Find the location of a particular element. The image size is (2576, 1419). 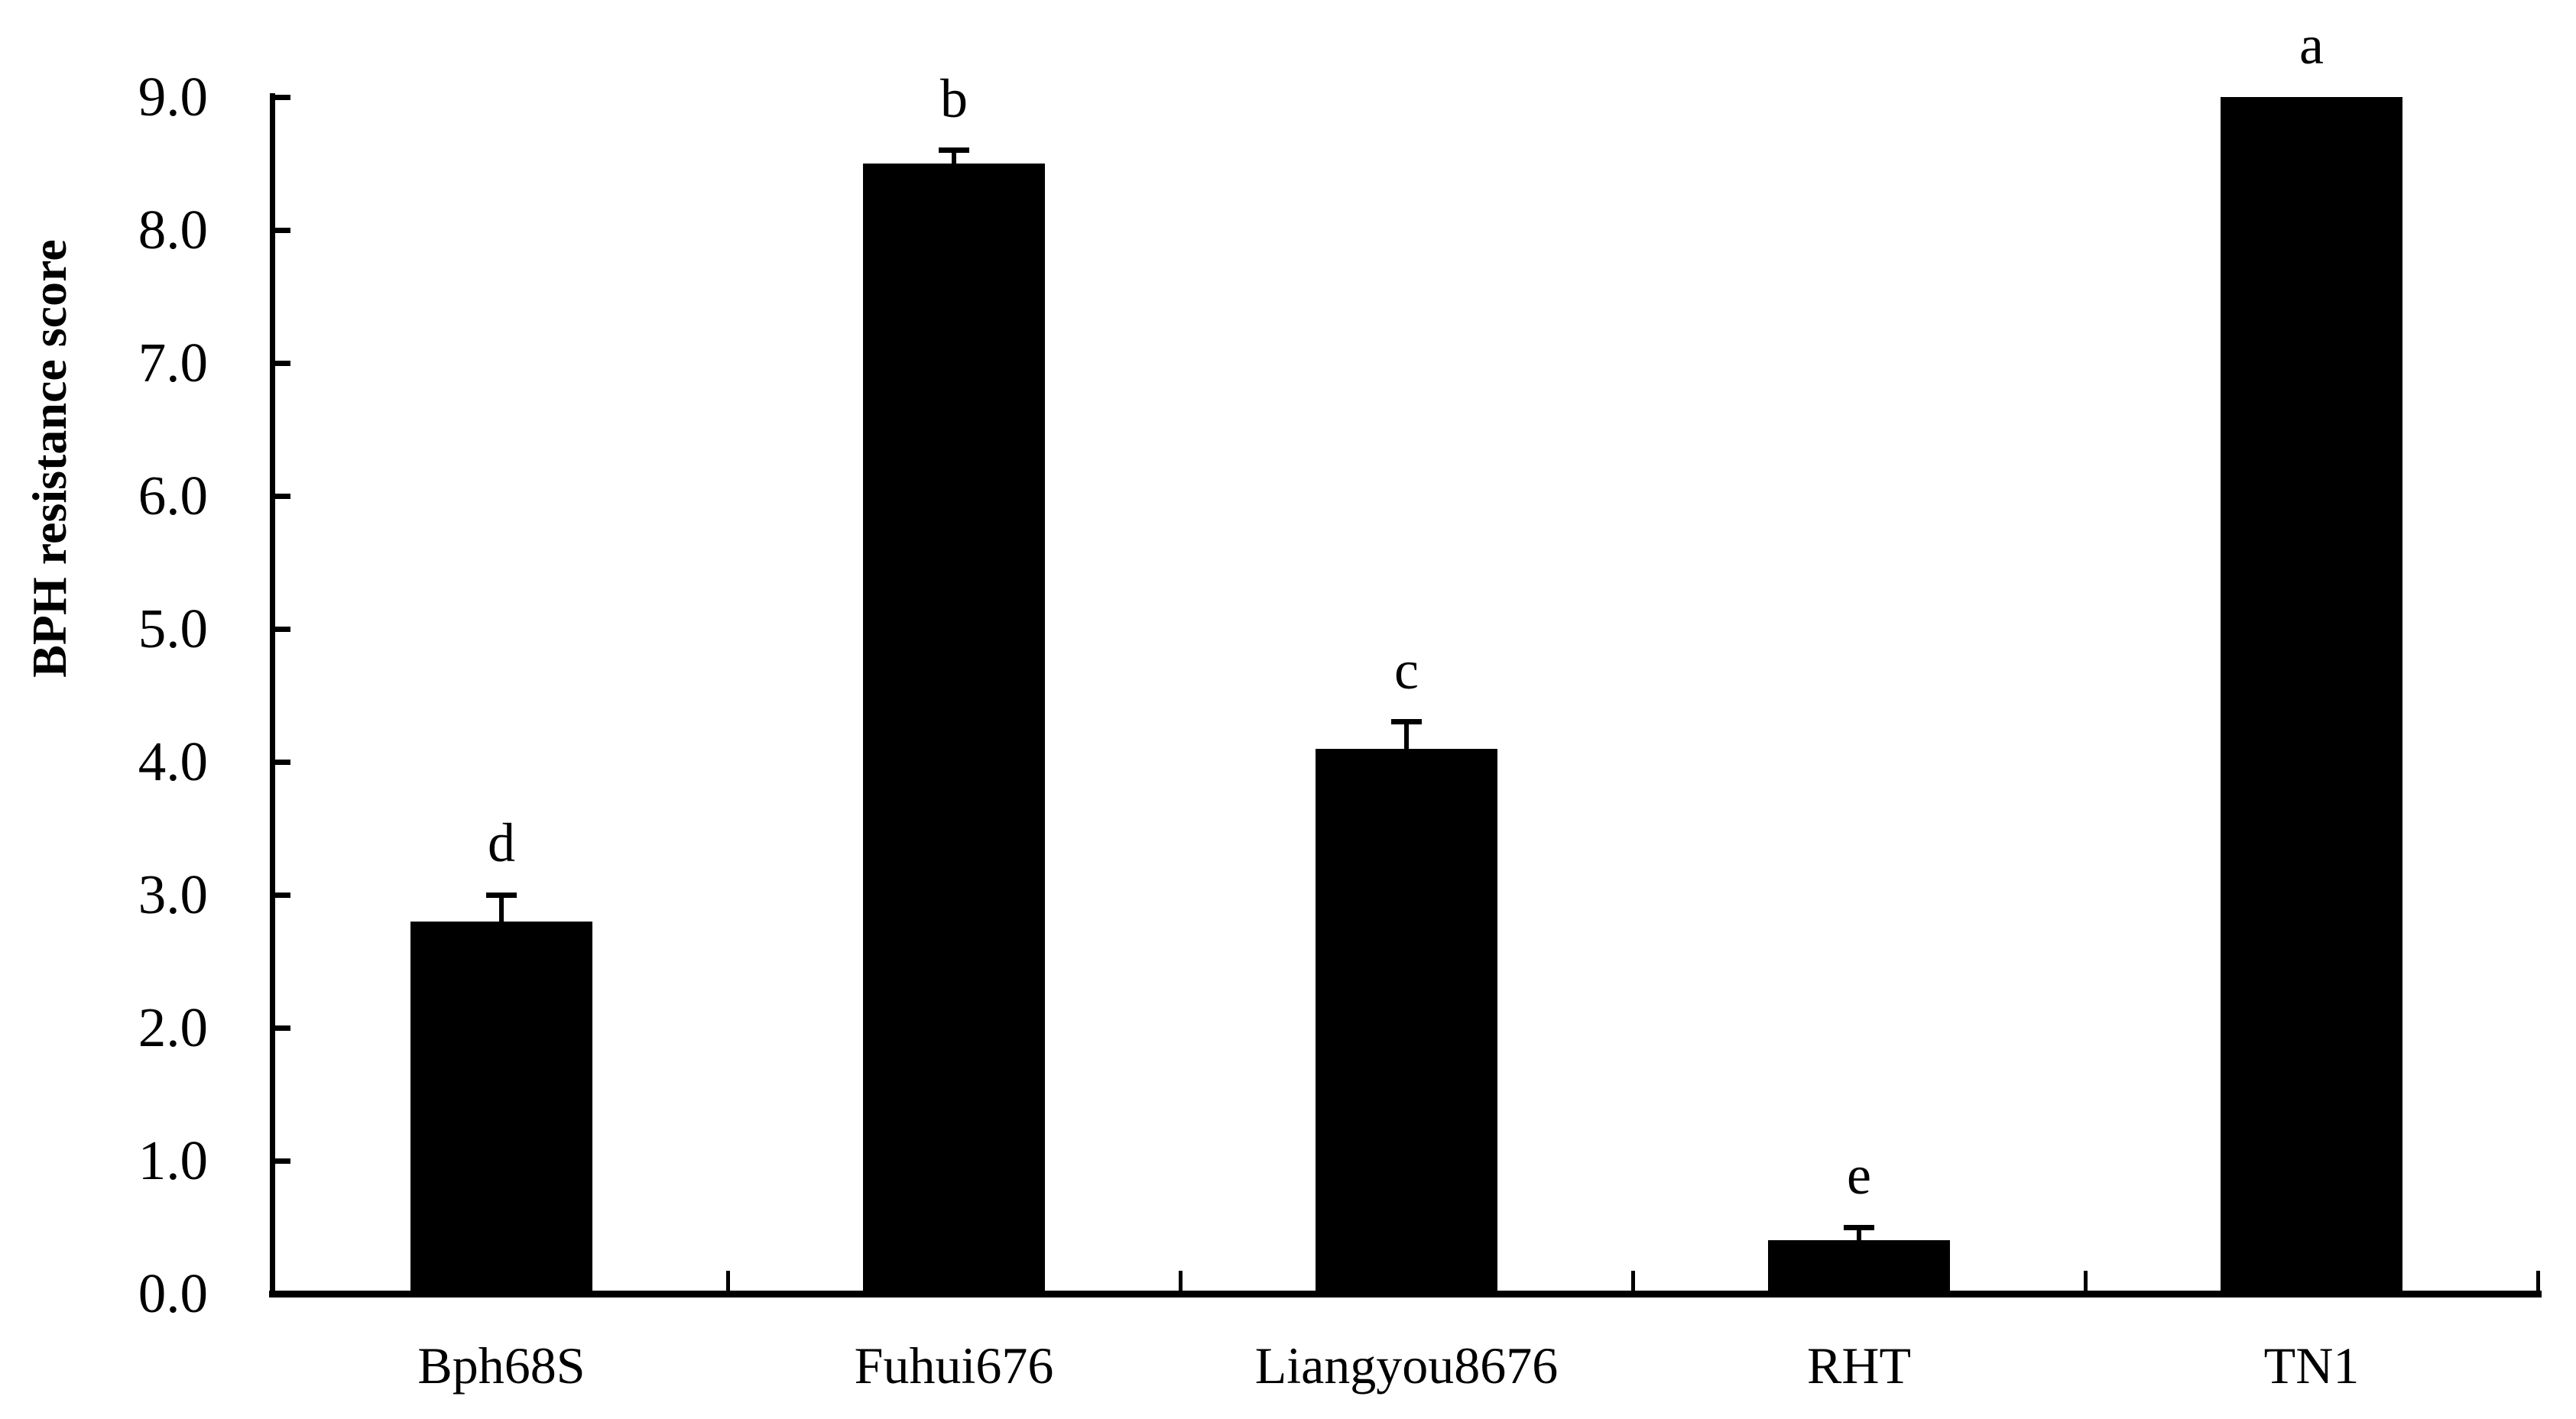

y-tick-label: 6.0 is located at coordinates (173, 495).